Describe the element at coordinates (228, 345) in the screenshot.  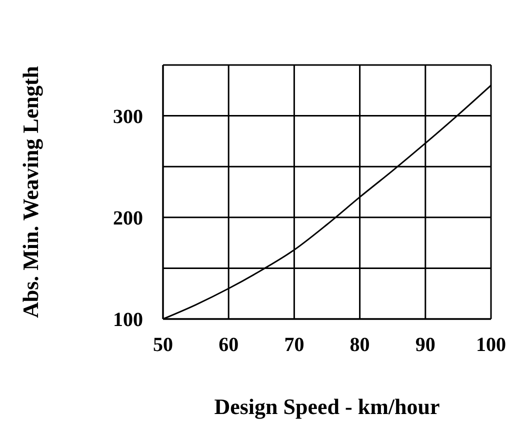
I see `x-tick-label: 60` at that location.